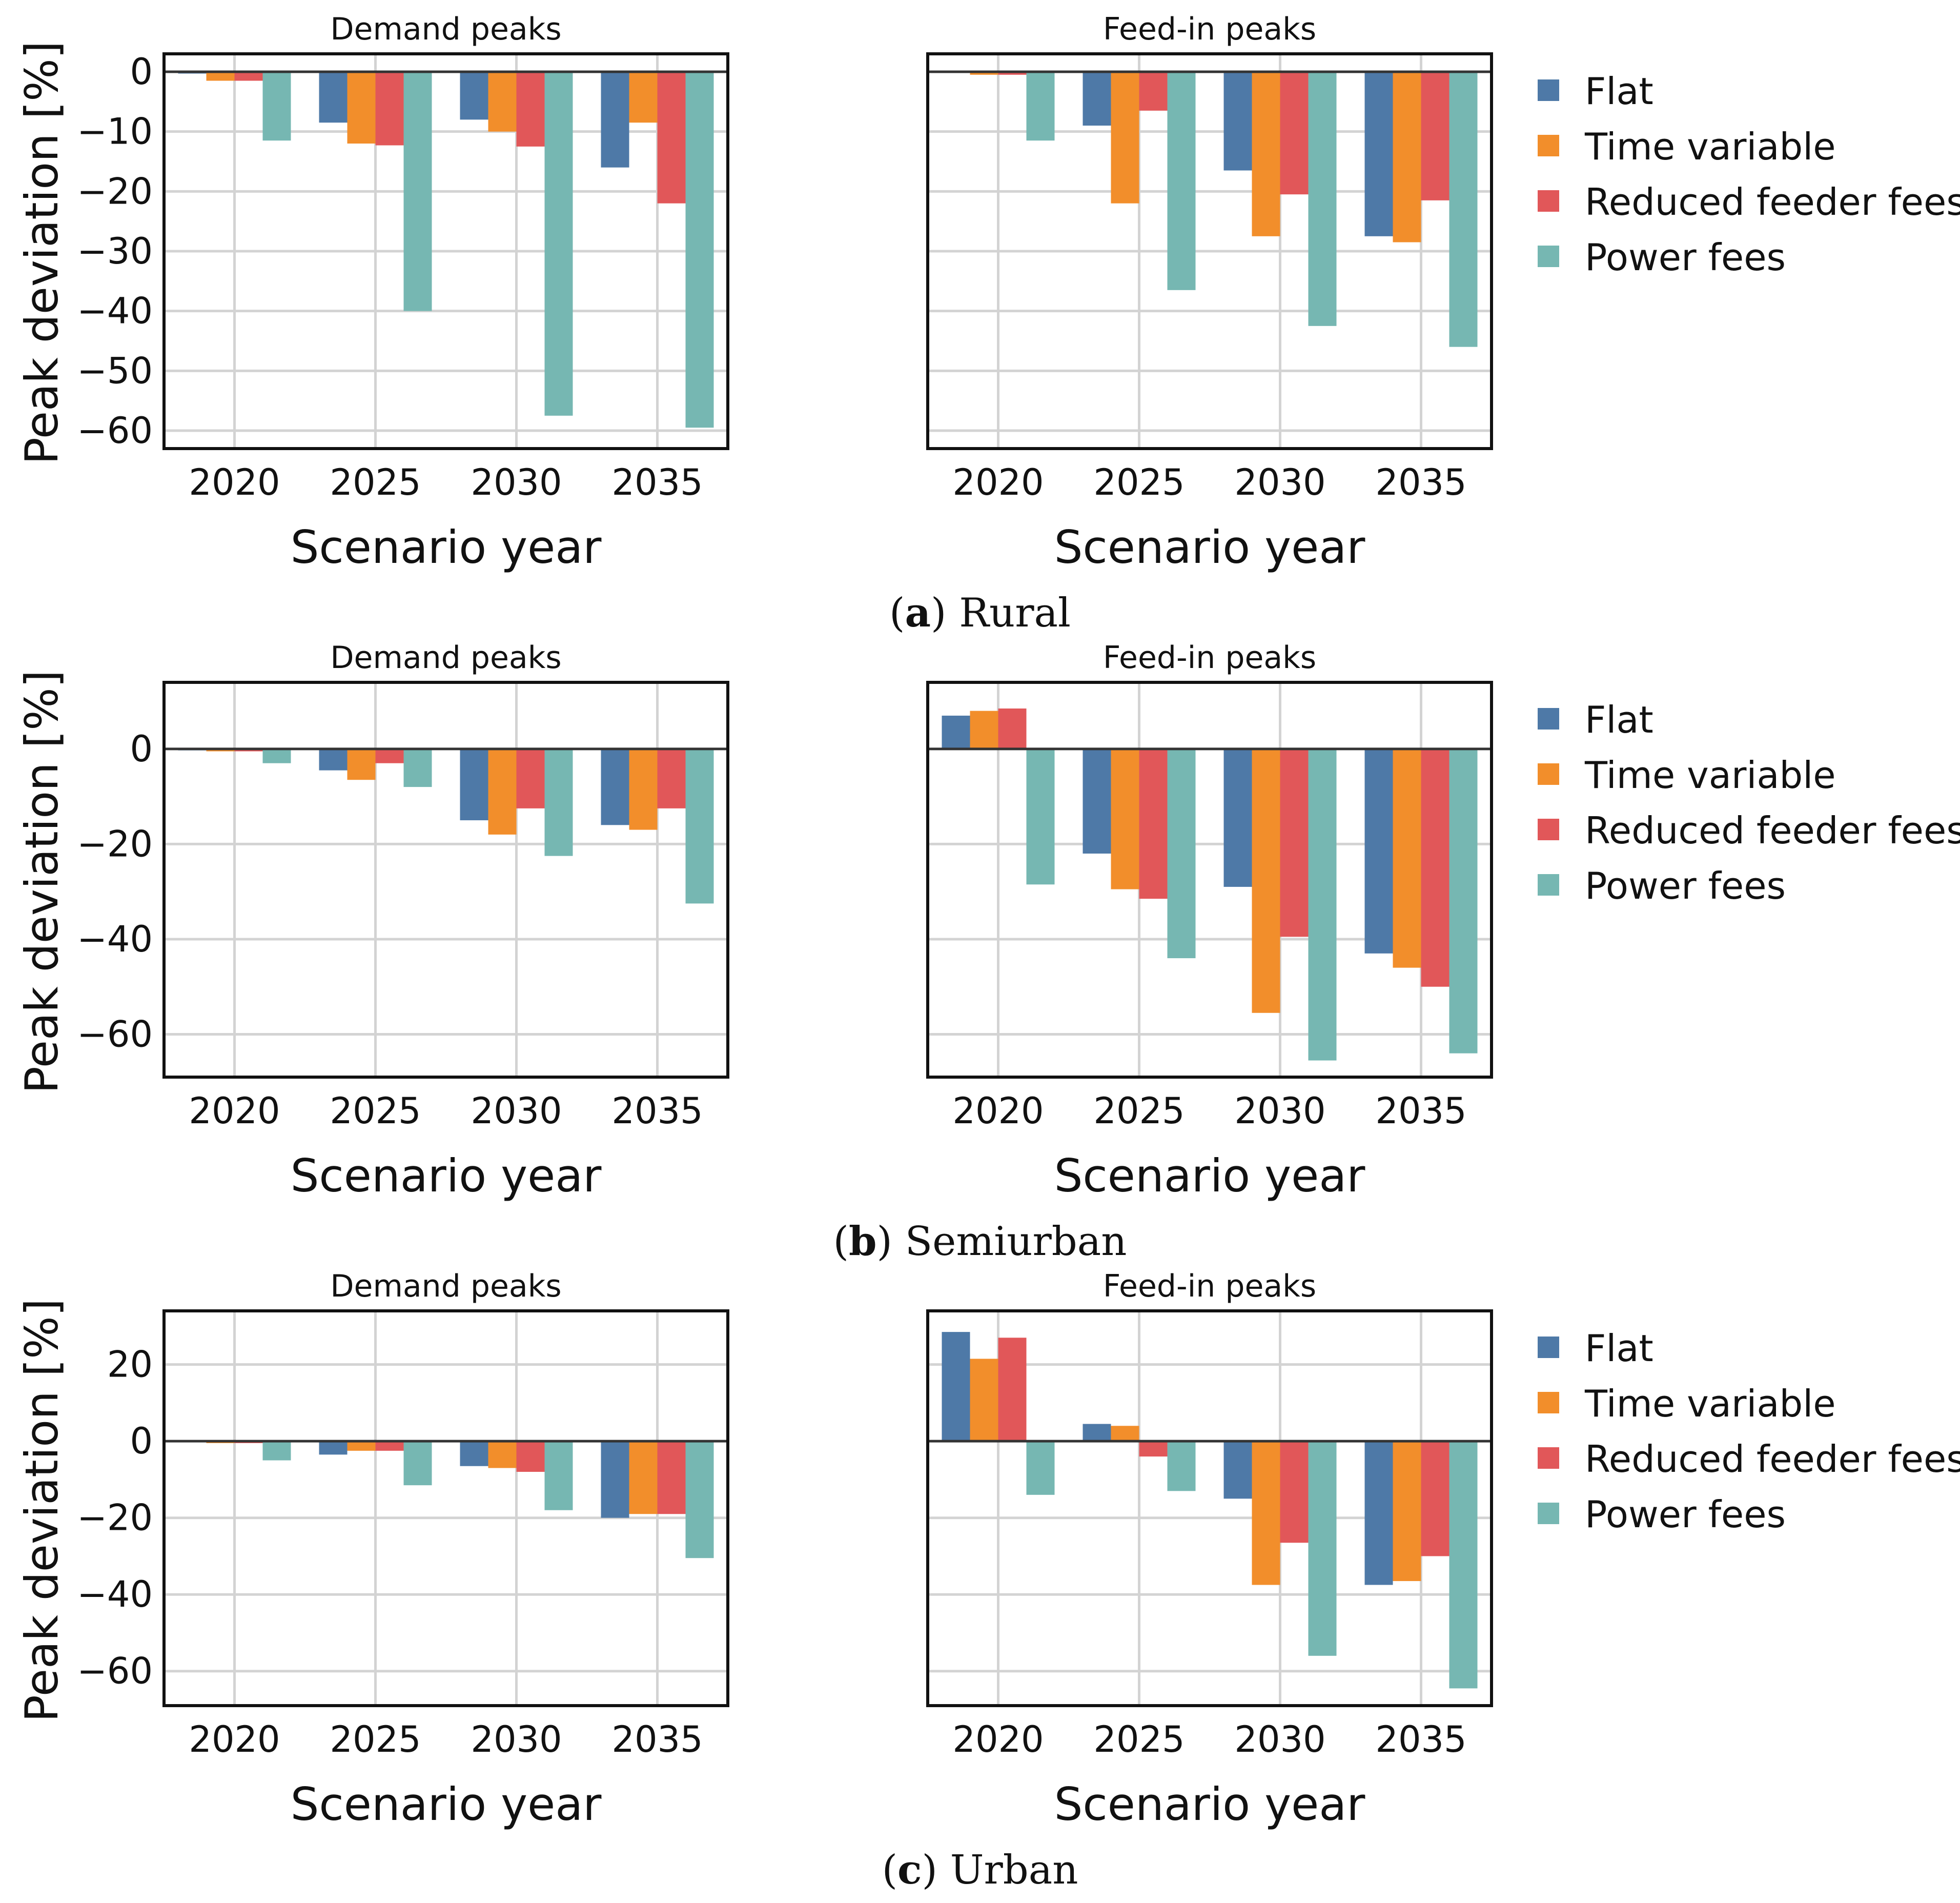 This screenshot has height=1903, width=1960. I want to click on legend-label-power-fees: Power fees, so click(1685, 885).